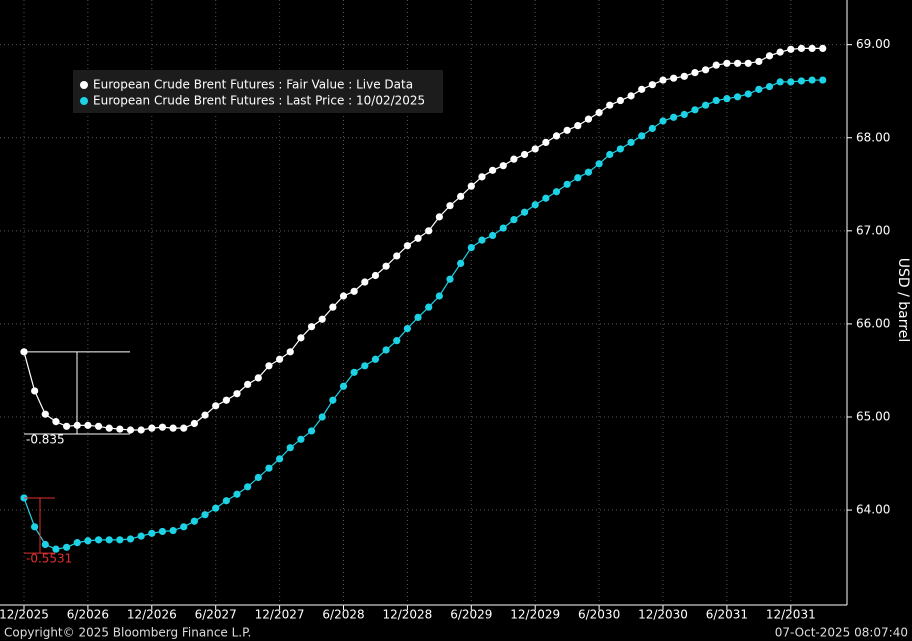 The image size is (912, 641). Describe the element at coordinates (599, 615) in the screenshot. I see `x-tick-label: 6/2030` at that location.